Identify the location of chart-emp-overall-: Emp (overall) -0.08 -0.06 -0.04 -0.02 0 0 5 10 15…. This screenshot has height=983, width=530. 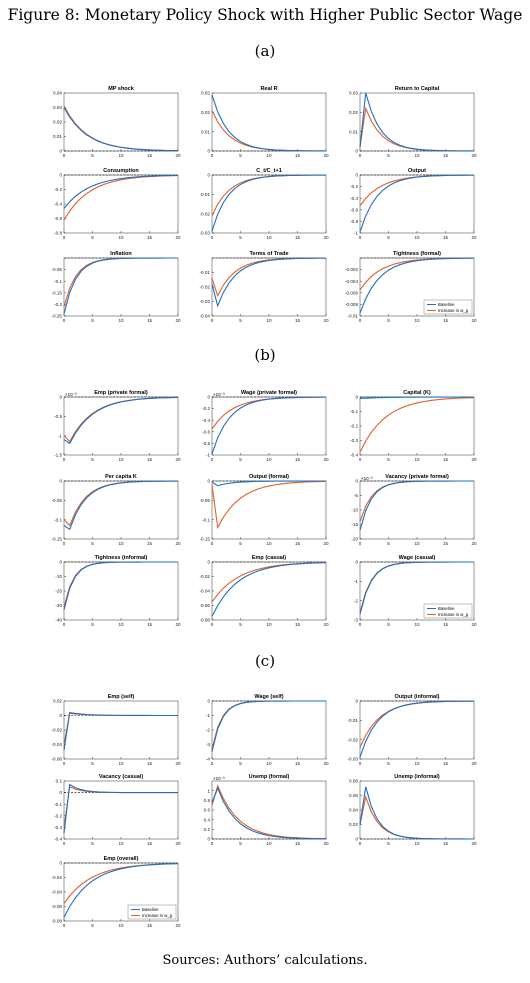
(116, 892).